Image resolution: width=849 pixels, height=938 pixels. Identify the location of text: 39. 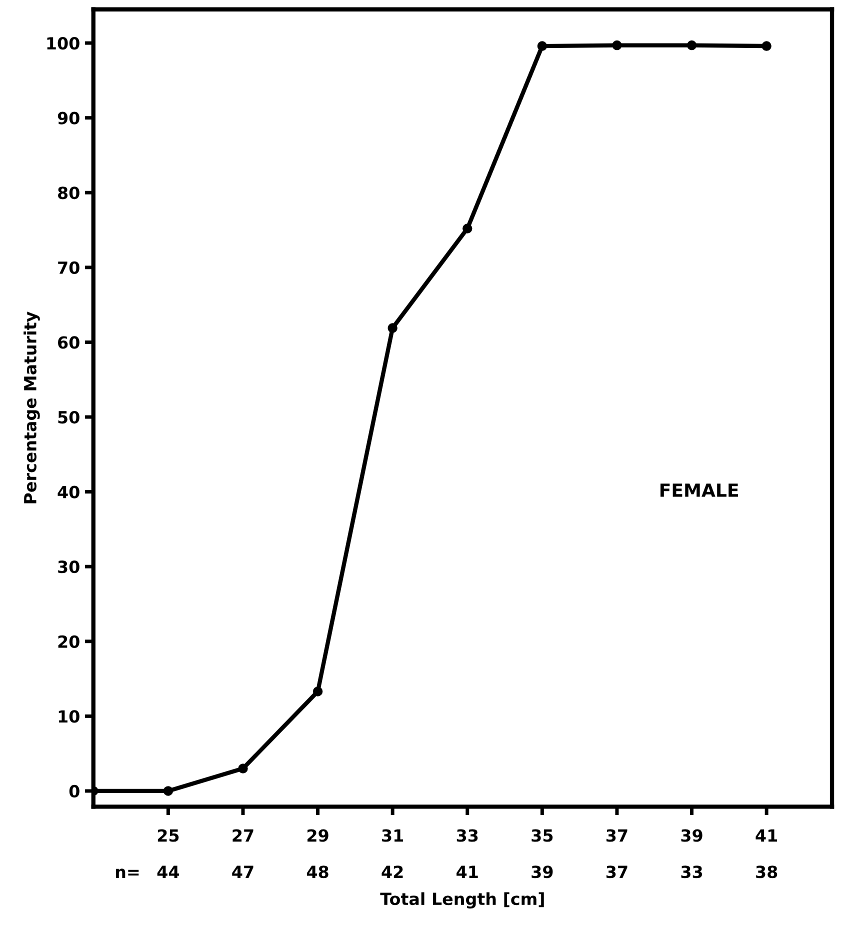
(542, 872).